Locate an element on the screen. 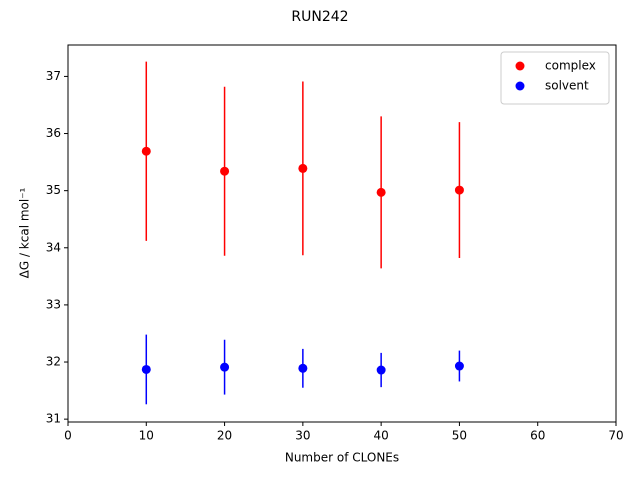  x-tick-label: 20 is located at coordinates (224, 436).